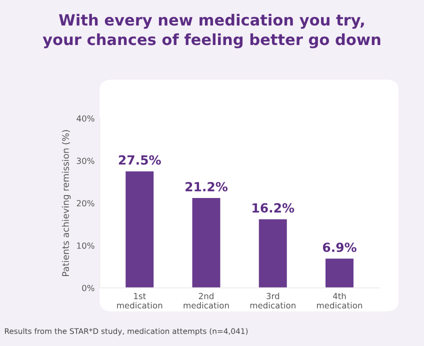 The height and width of the screenshot is (346, 424). What do you see at coordinates (273, 208) in the screenshot?
I see `data-label: 16.2%` at bounding box center [273, 208].